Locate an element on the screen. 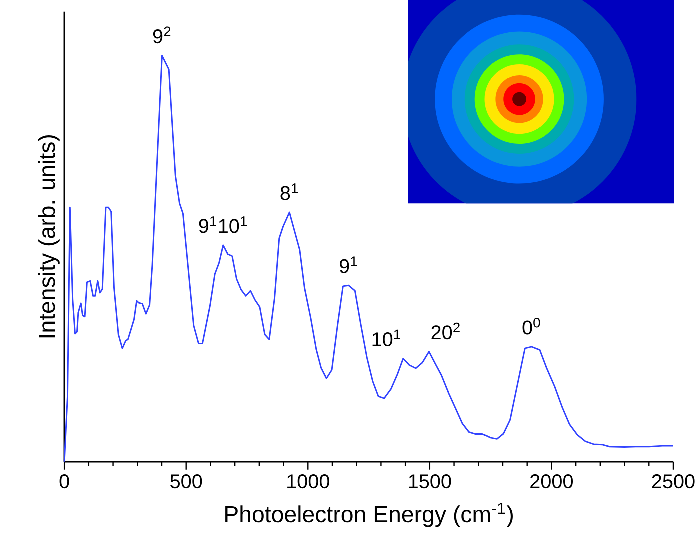  annotation: 9$^{2}$ is located at coordinates (162, 35).